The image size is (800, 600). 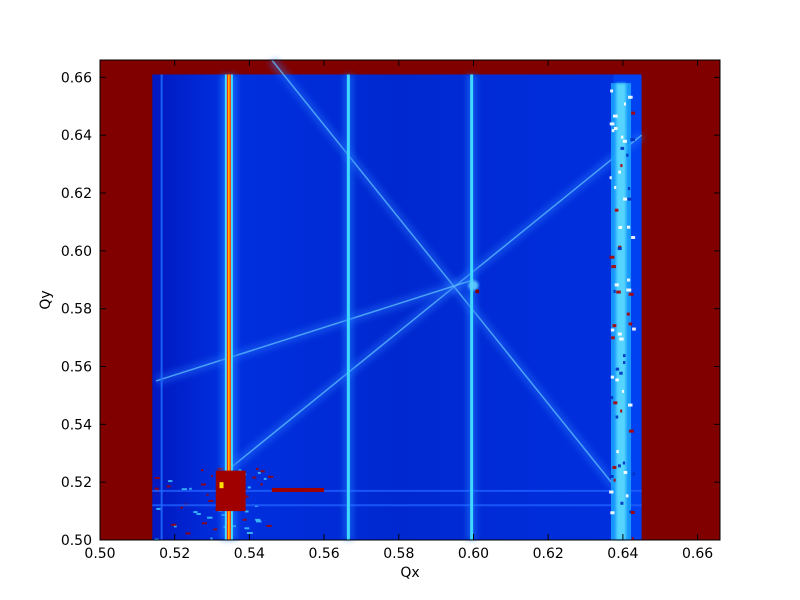 What do you see at coordinates (222, 485) in the screenshot?
I see `hot-cluster-core` at bounding box center [222, 485].